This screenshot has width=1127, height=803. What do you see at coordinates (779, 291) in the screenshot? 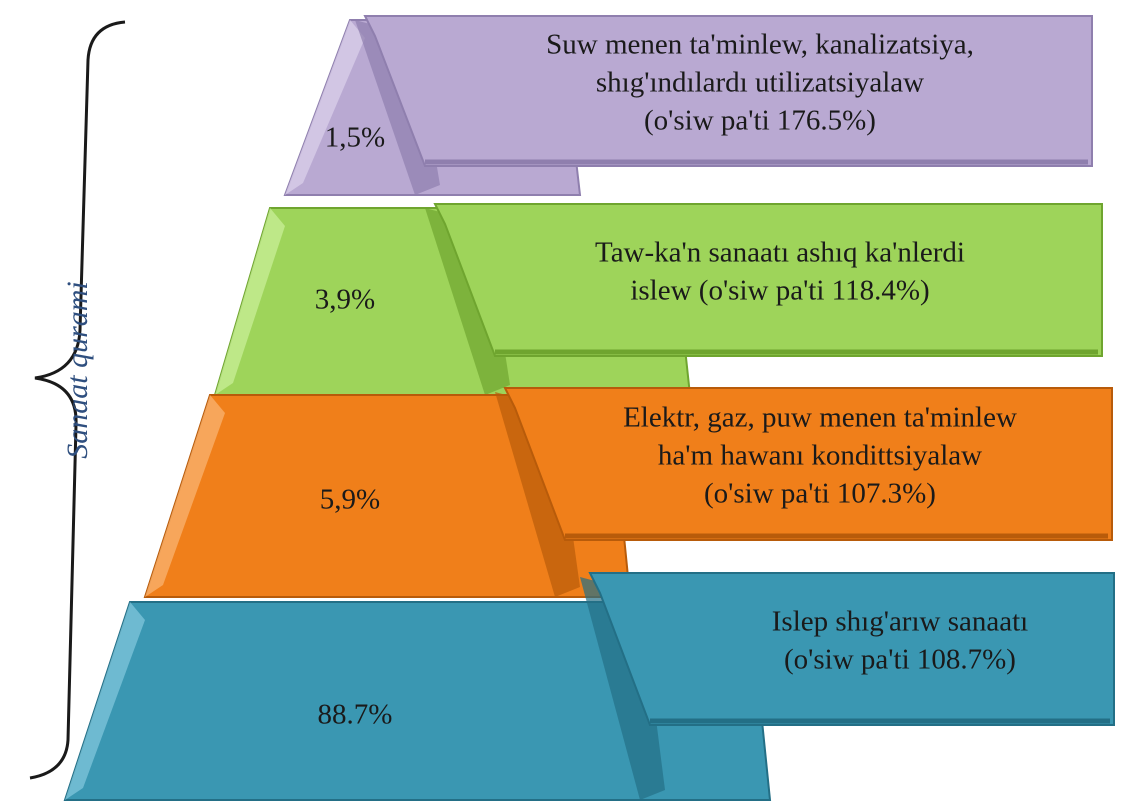
I see `tier-description: islew (o'siw pa'ti 118.4%)` at bounding box center [779, 291].